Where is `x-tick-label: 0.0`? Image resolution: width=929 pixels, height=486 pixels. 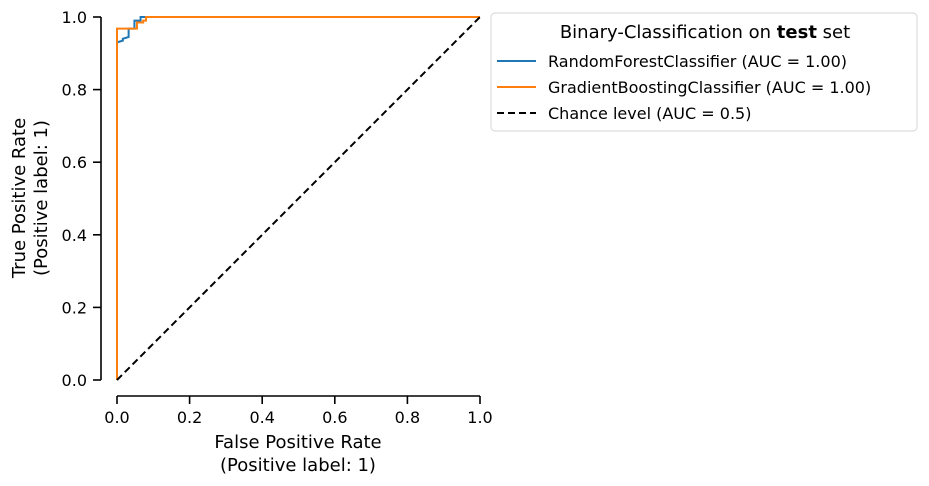
x-tick-label: 0.0 is located at coordinates (116, 417).